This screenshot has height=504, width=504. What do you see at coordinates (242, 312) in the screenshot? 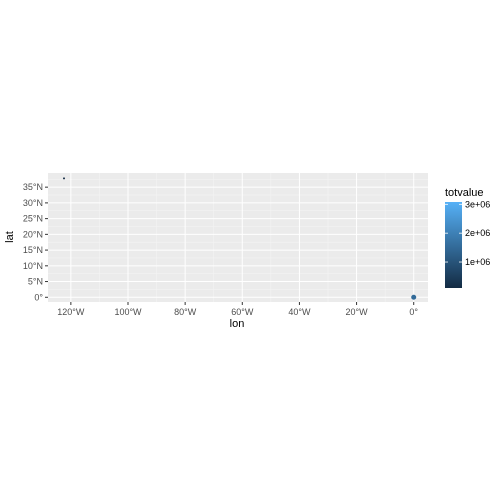
I see `x-tick-label: 60°W` at bounding box center [242, 312].